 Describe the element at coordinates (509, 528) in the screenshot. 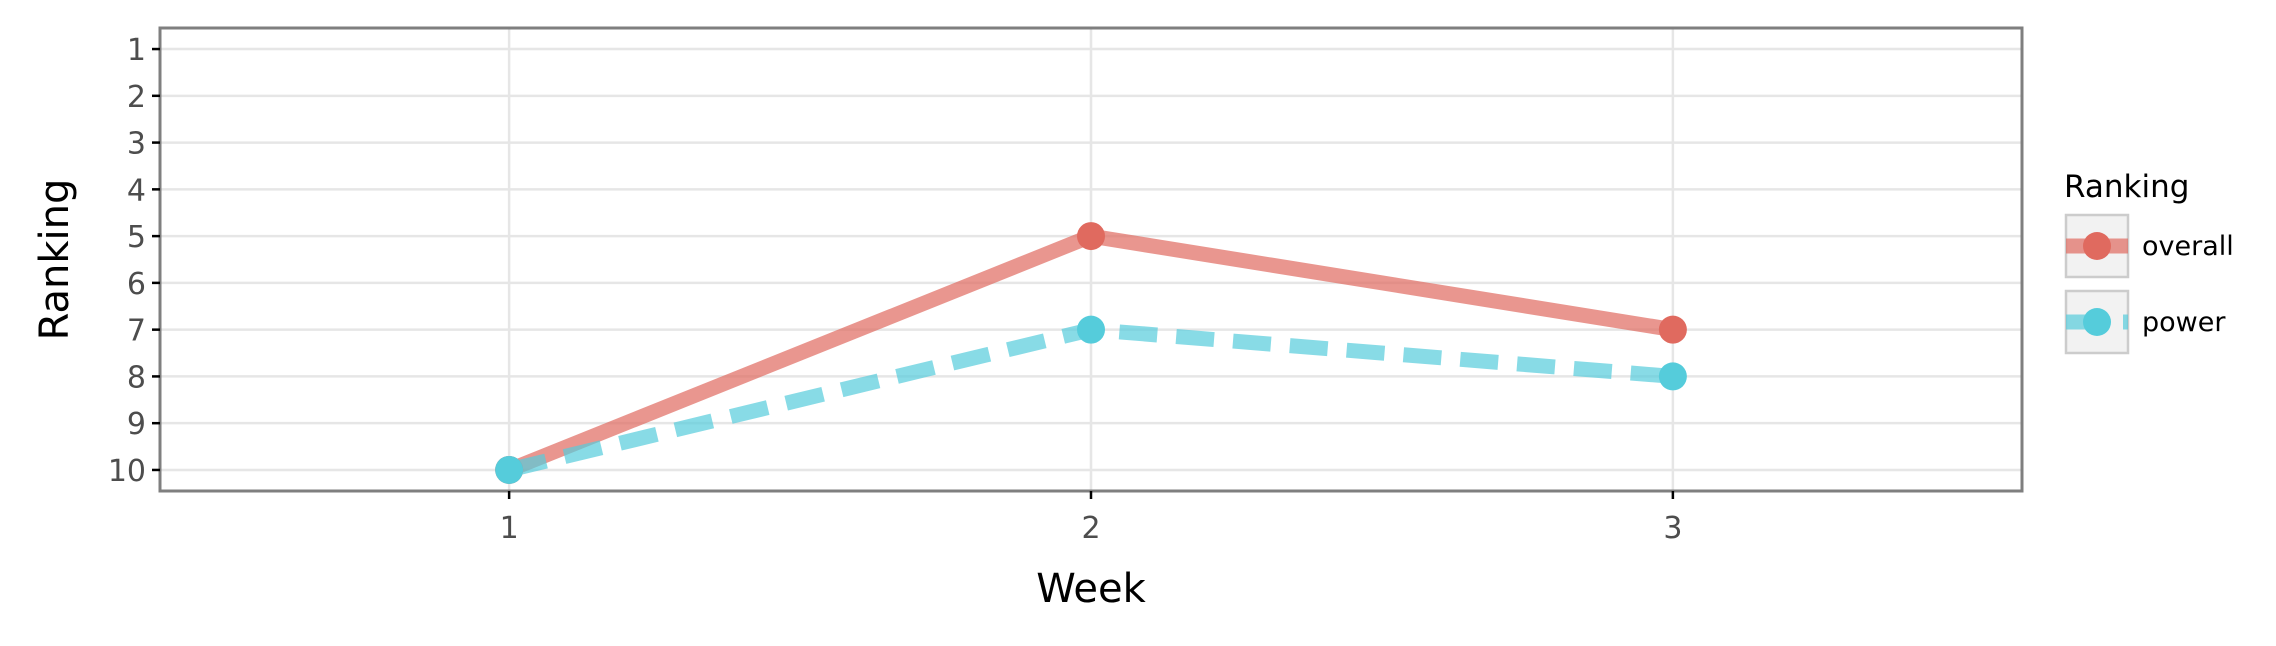

I see `x-tick-label: 1` at that location.